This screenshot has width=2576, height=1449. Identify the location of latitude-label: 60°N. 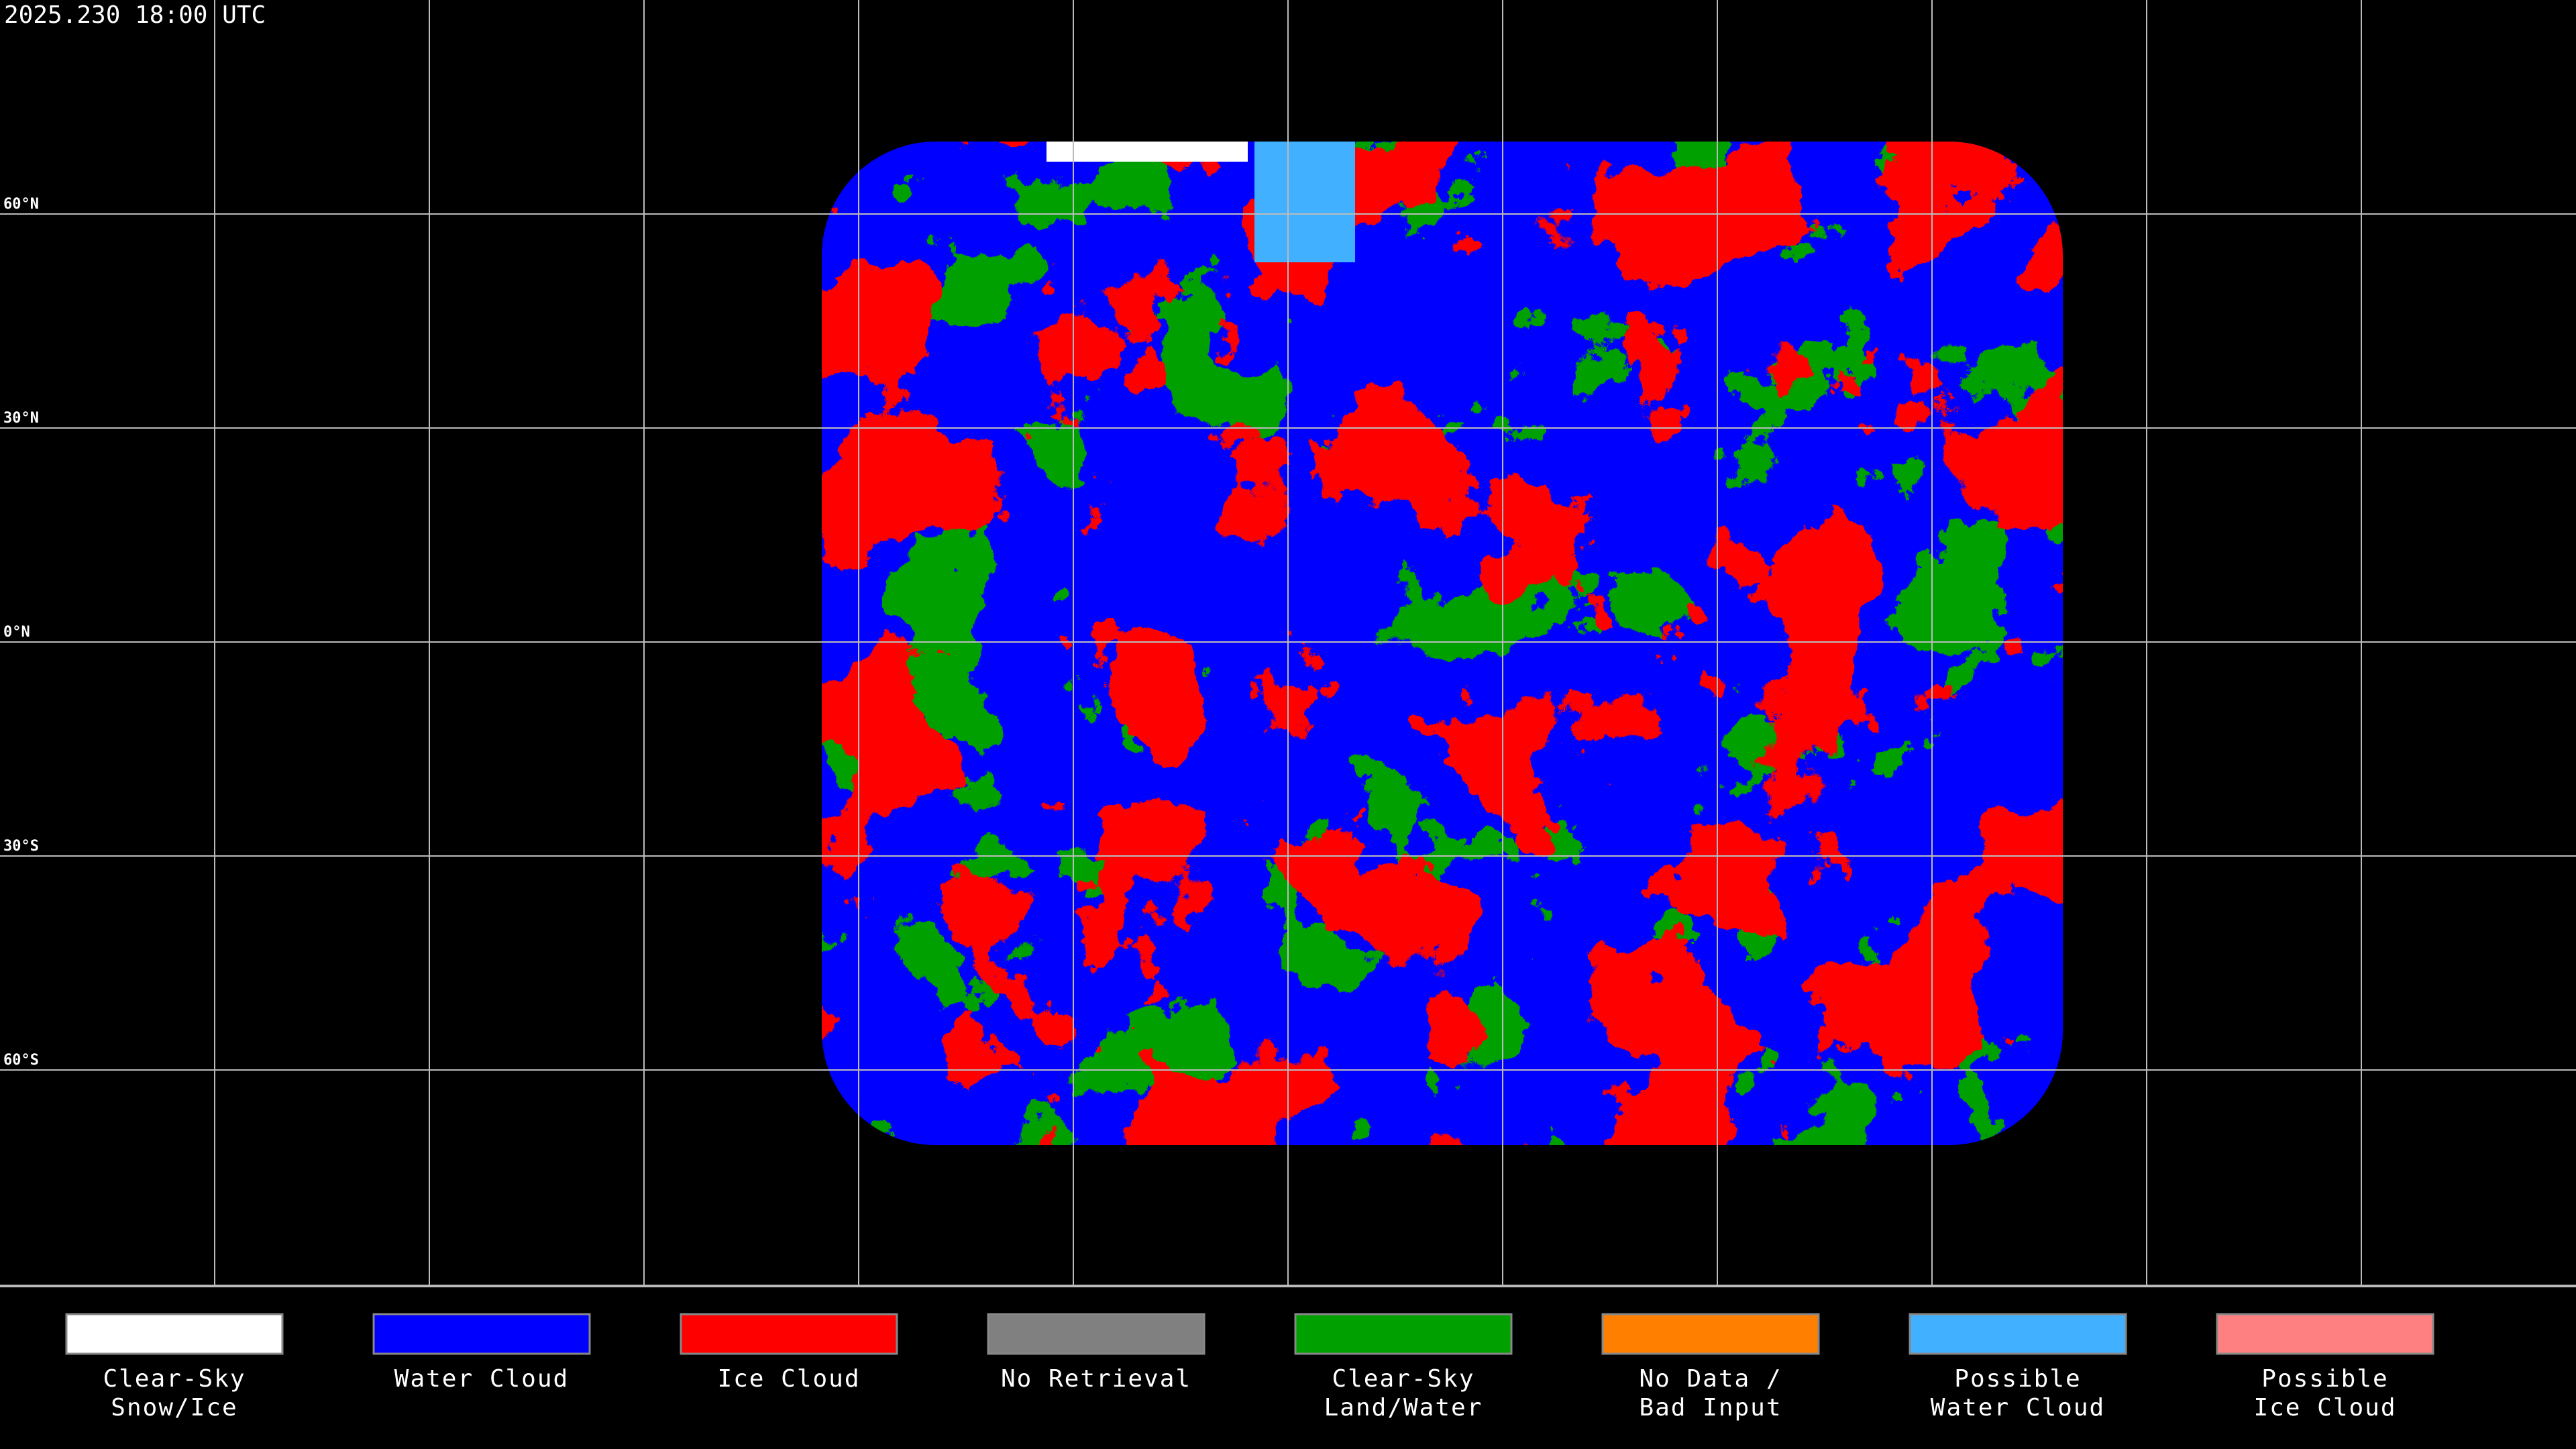
(21, 204).